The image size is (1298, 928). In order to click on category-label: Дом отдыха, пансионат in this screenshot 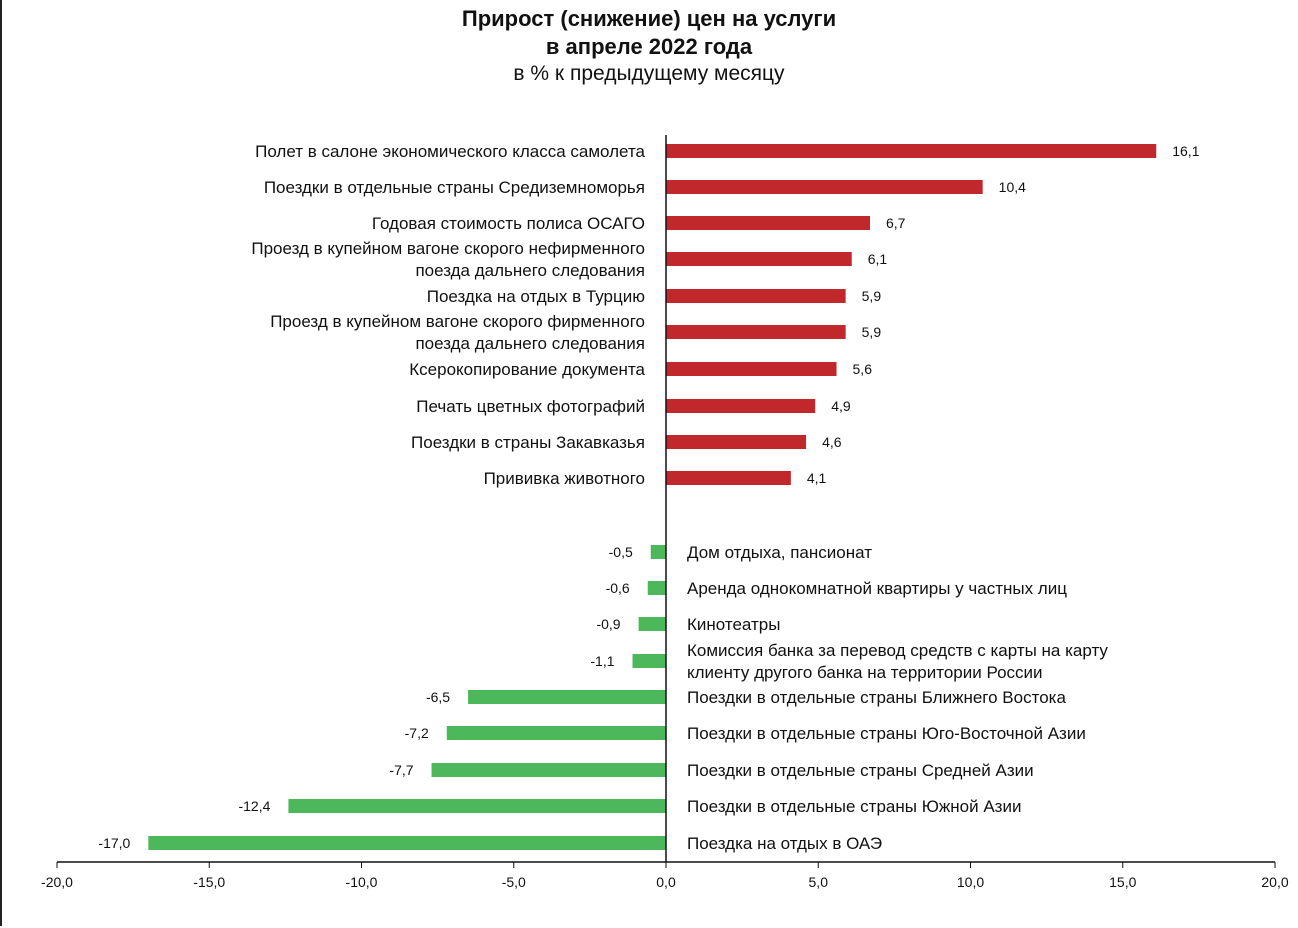, I will do `click(779, 552)`.